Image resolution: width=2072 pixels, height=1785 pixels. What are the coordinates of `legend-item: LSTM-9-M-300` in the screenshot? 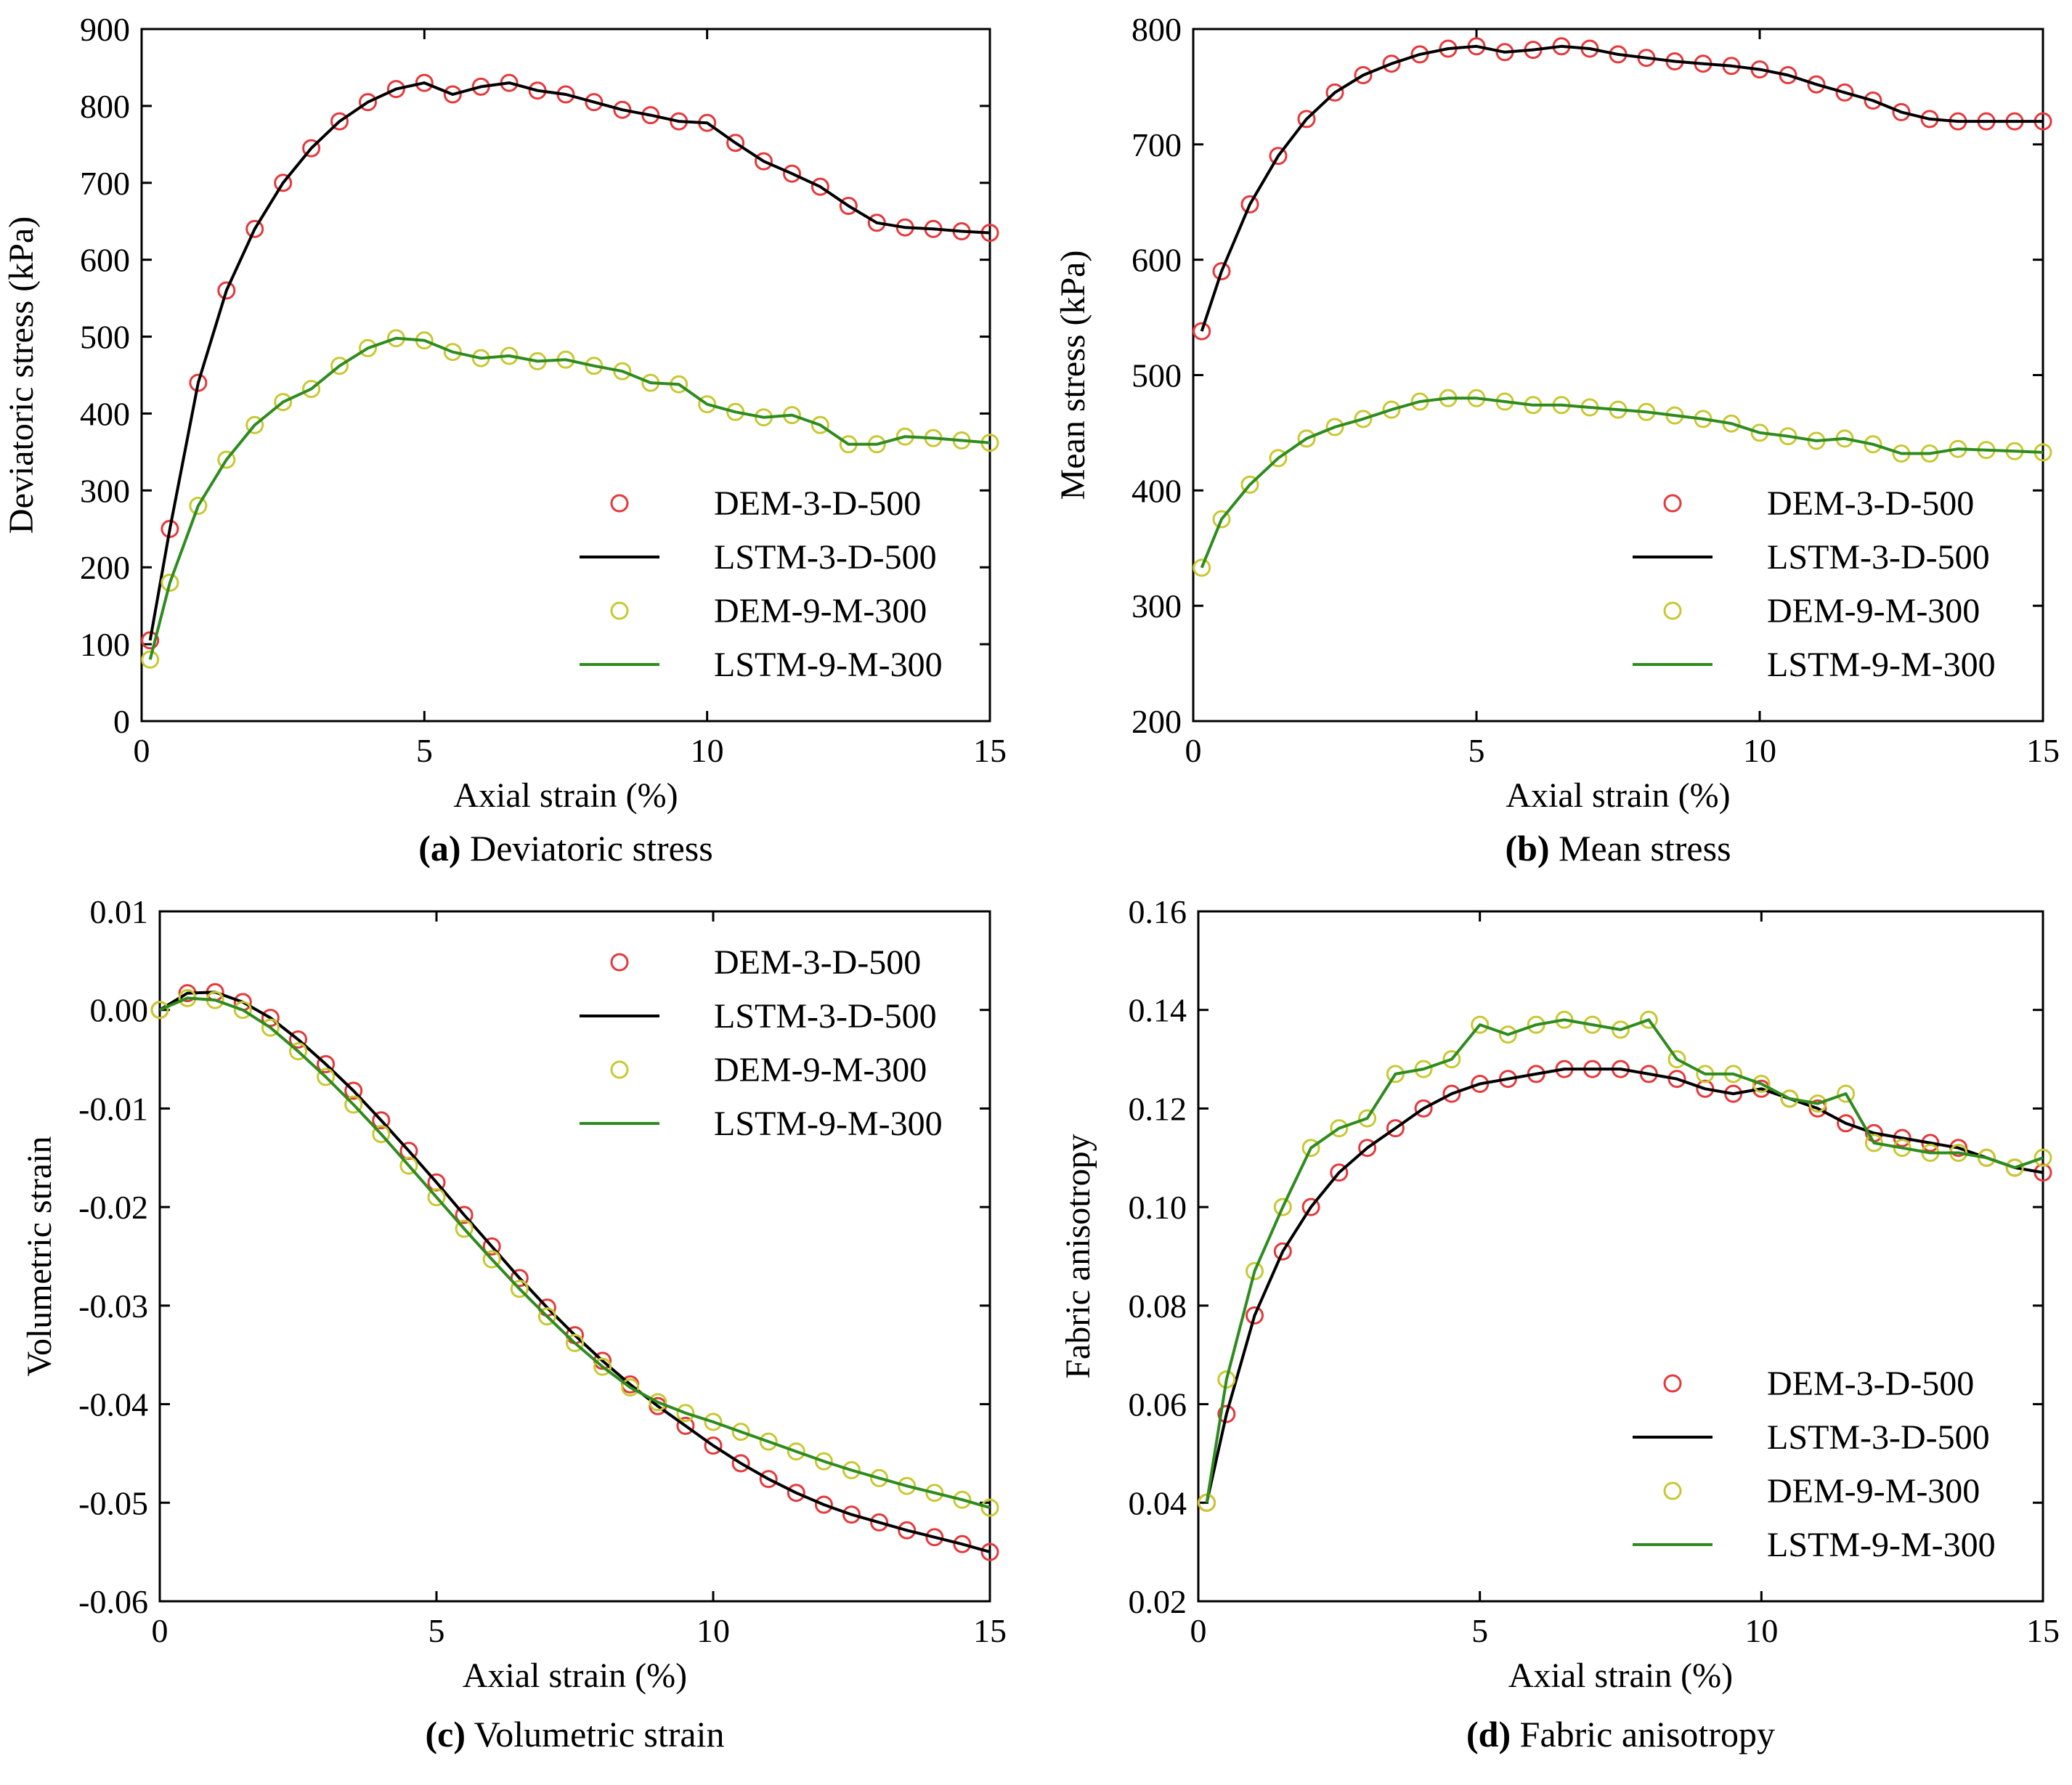 It's located at (761, 665).